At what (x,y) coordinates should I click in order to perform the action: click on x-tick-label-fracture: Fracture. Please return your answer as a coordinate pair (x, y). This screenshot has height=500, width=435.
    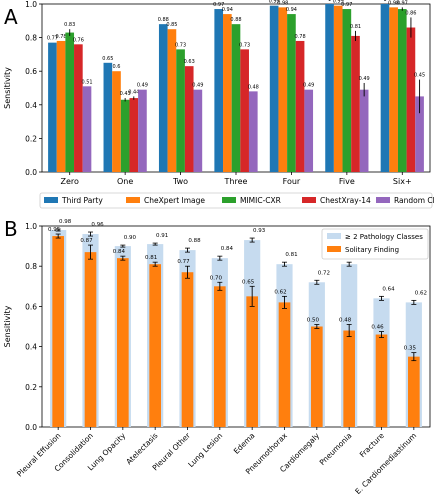
    Looking at the image, I should click on (372, 445).